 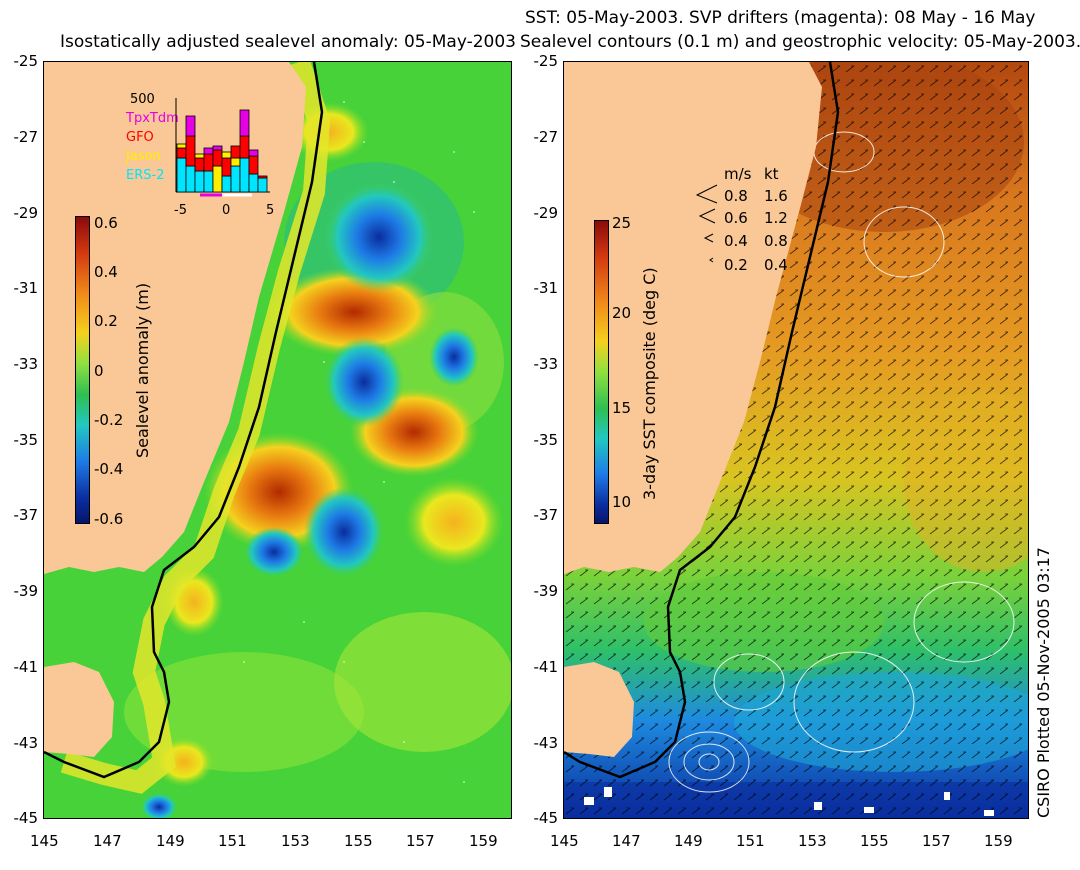 I want to click on speed-legend-ms: 0.2, so click(x=736, y=265).